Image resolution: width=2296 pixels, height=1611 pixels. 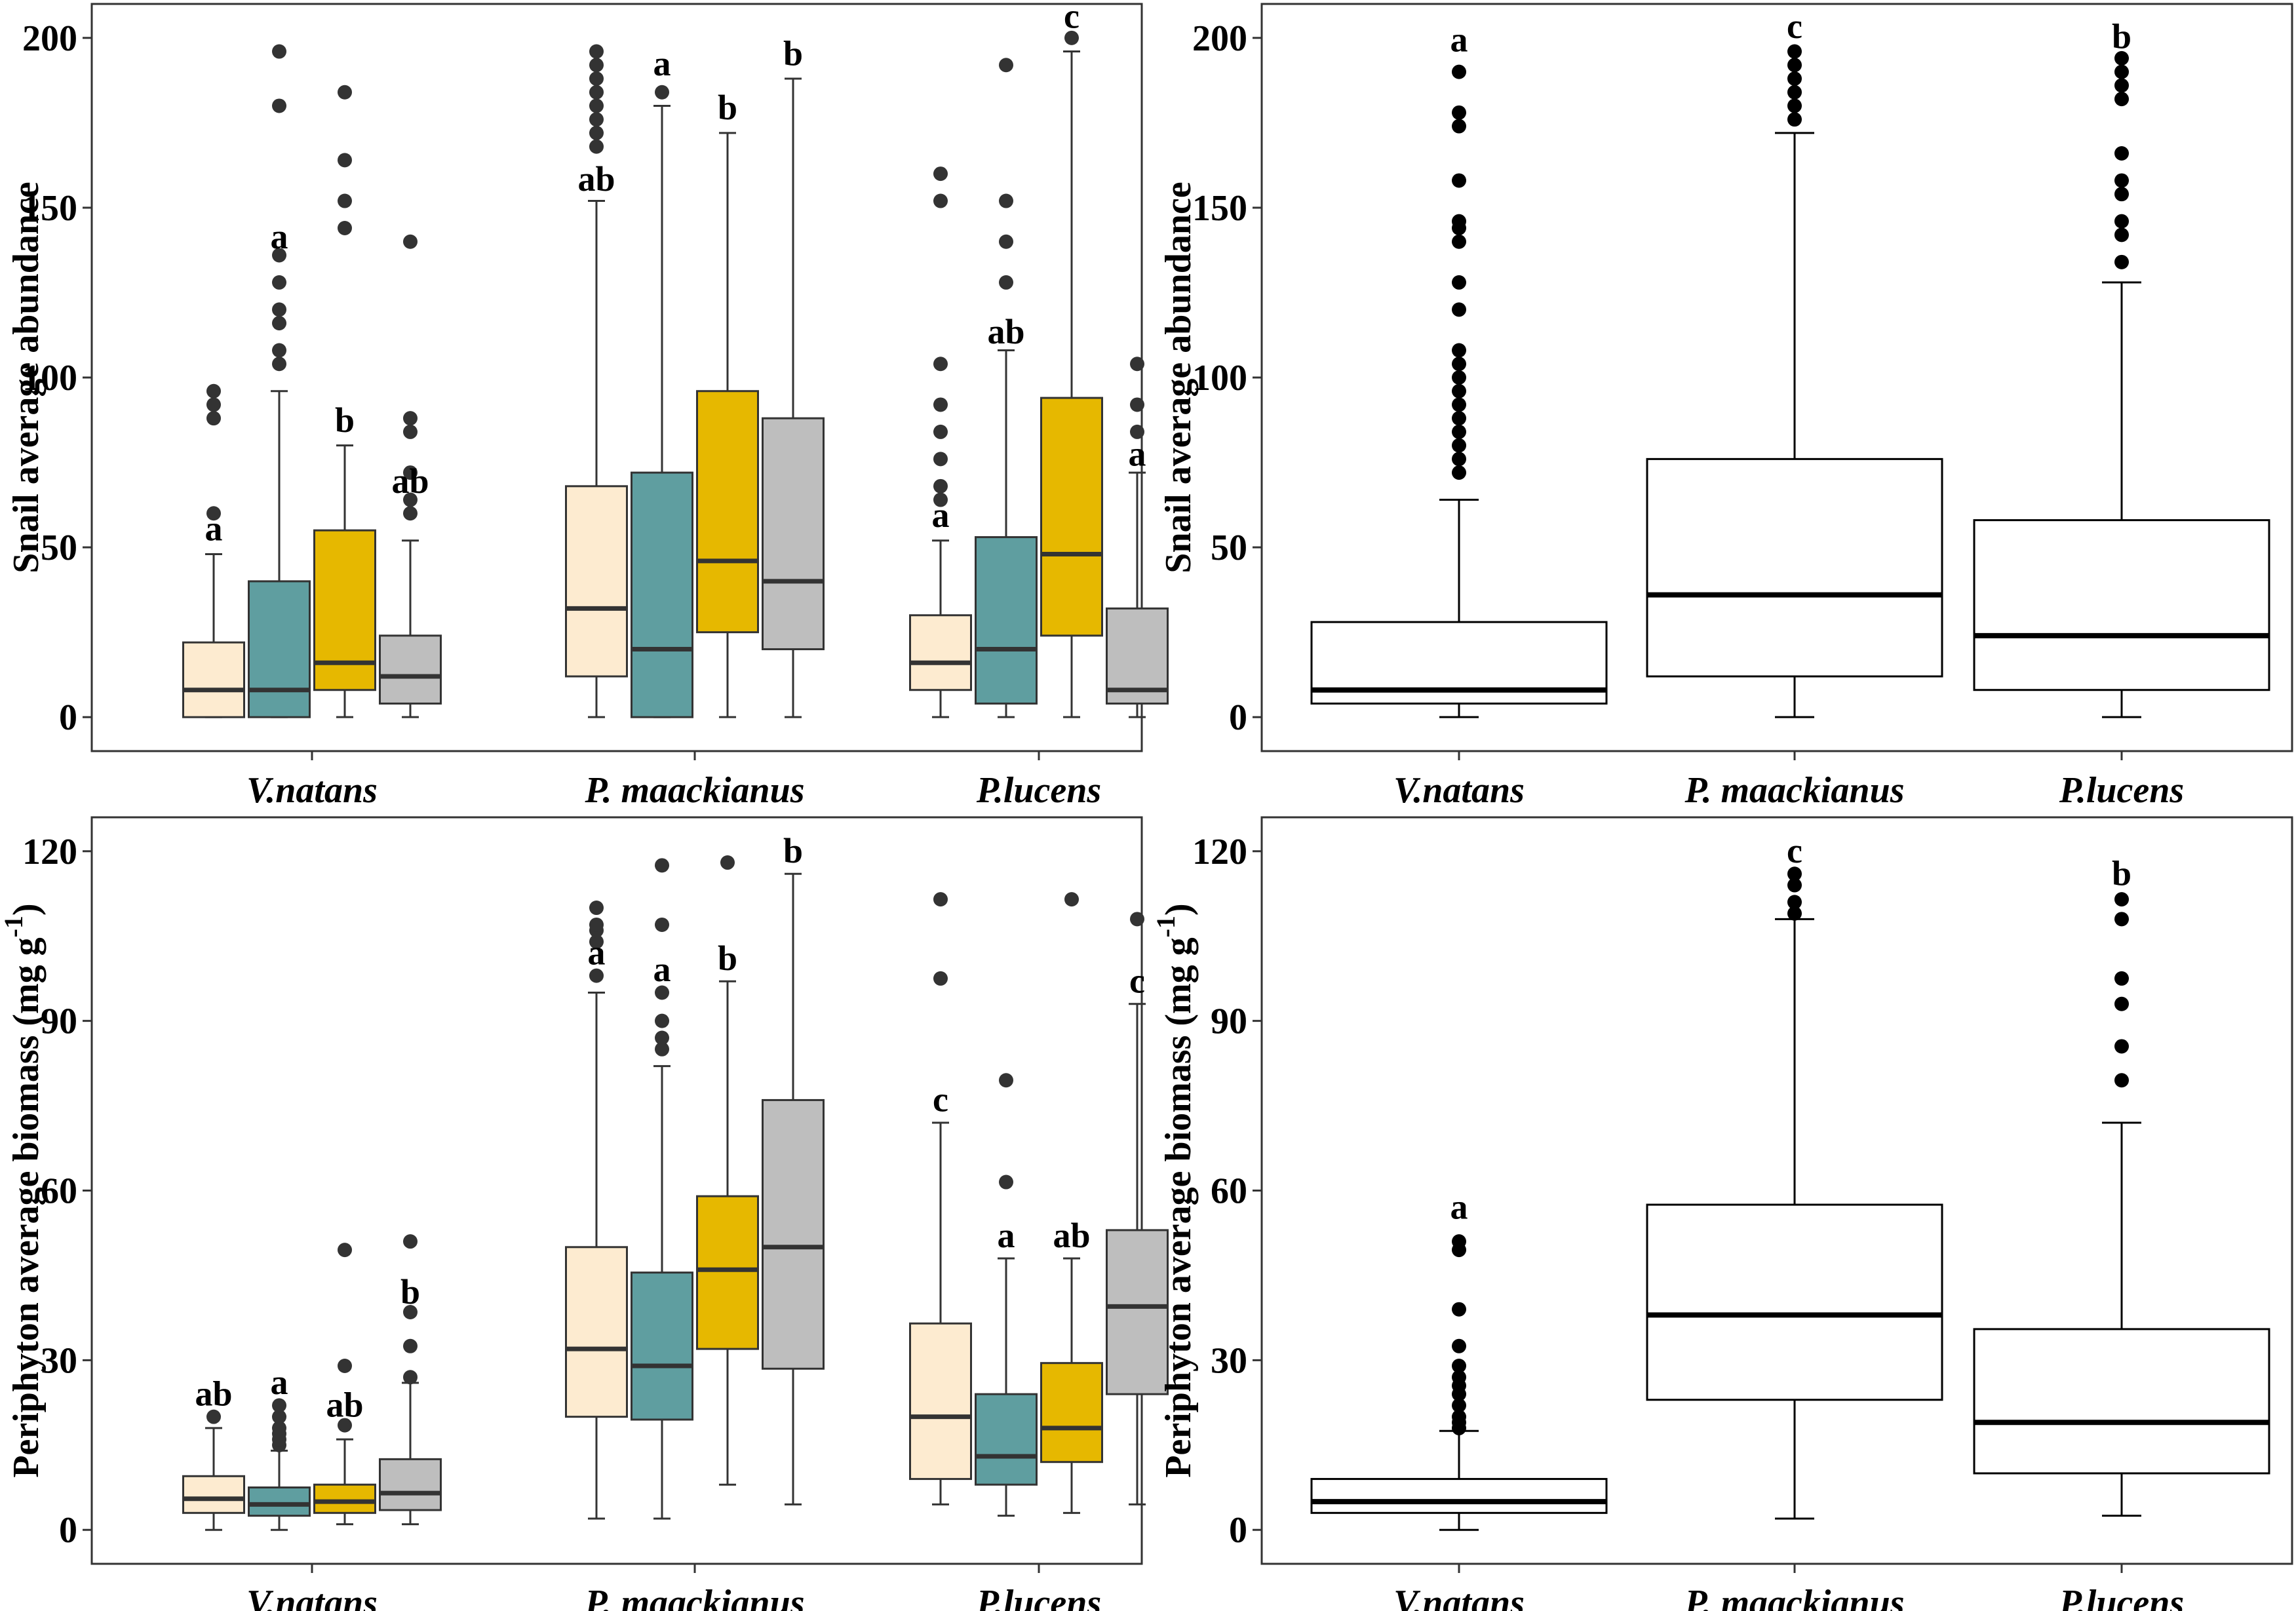 I want to click on y-tick-label: 0, so click(x=1238, y=718).